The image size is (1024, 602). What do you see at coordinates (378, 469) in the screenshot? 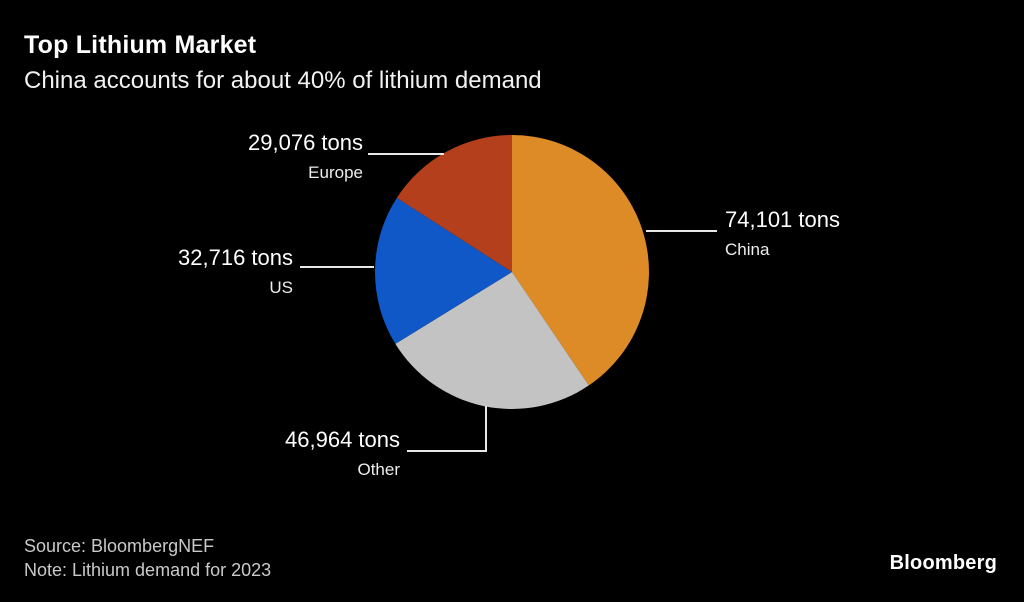
I see `callout-other-label: Other` at bounding box center [378, 469].